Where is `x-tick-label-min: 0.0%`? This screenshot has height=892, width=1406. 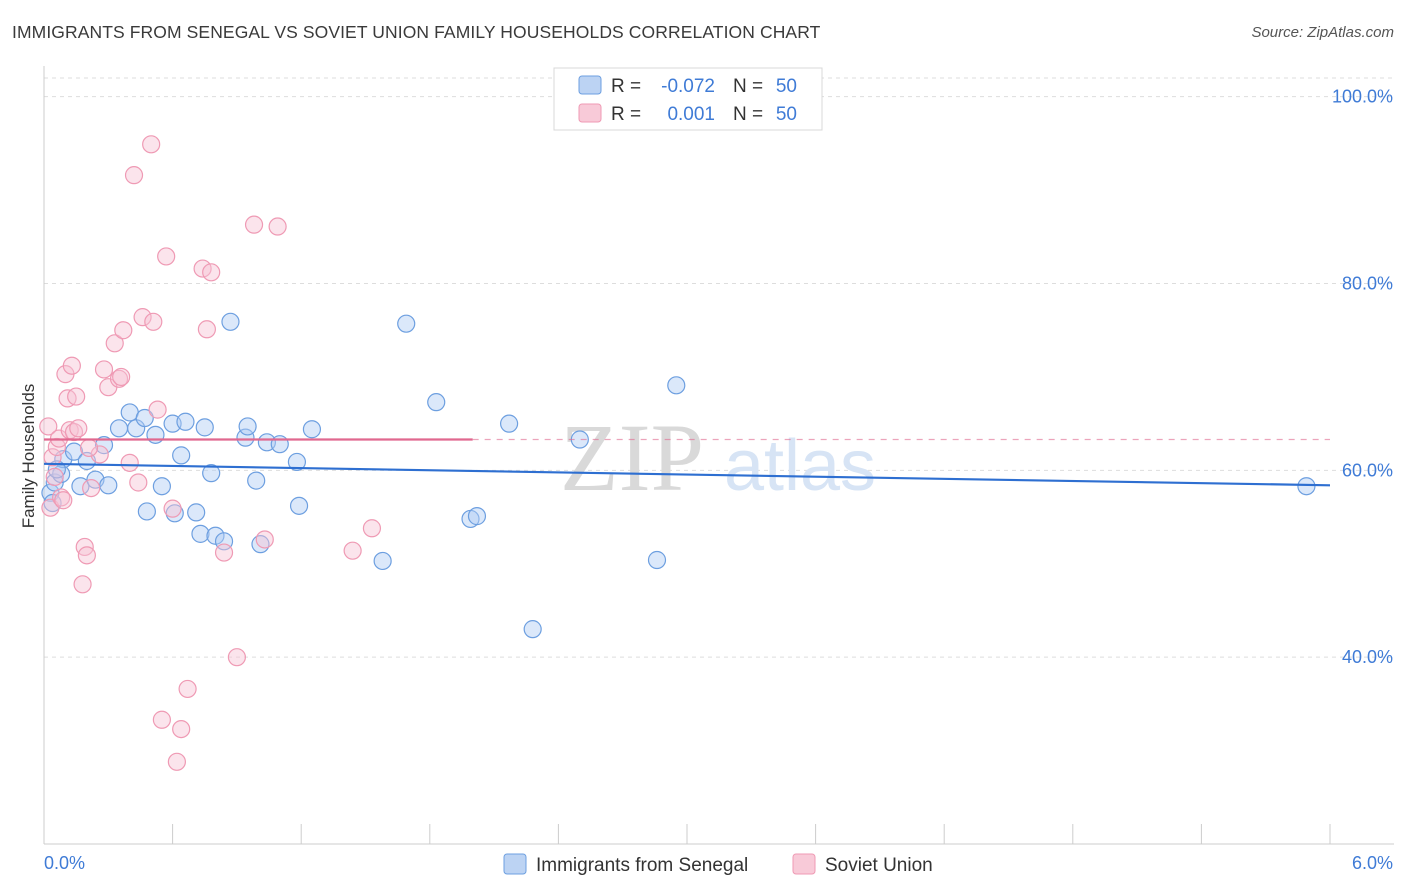 x-tick-label-min: 0.0% is located at coordinates (64, 863).